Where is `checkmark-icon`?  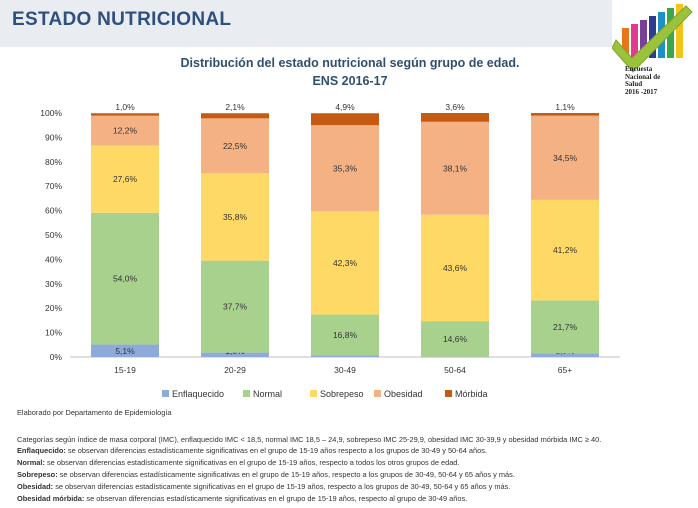
checkmark-icon is located at coordinates (652, 39).